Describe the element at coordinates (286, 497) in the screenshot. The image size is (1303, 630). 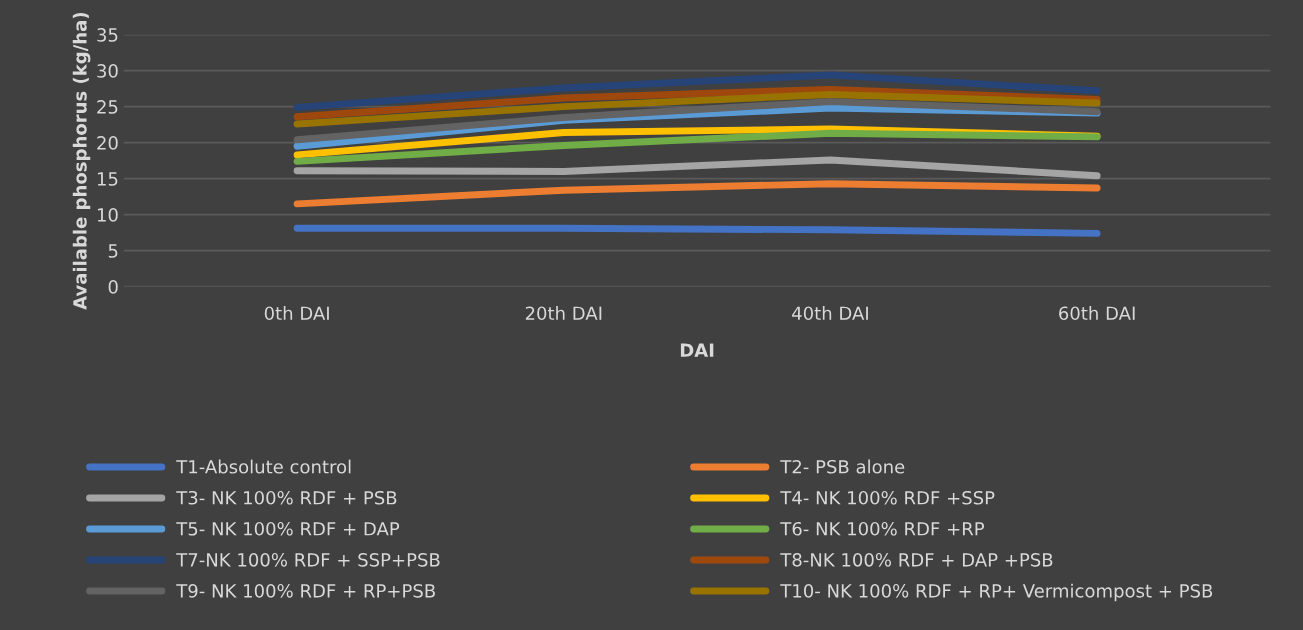
I see `legend-label: T3- NK 100% RDF + PSB` at that location.